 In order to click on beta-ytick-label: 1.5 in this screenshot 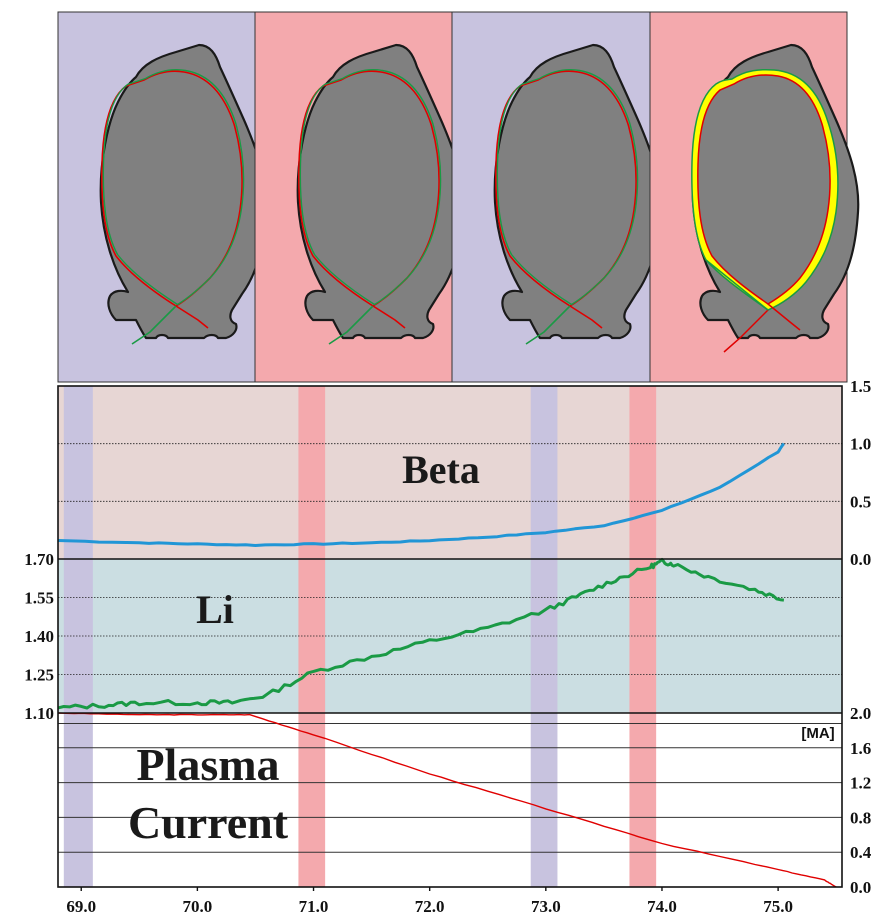, I will do `click(860, 386)`.